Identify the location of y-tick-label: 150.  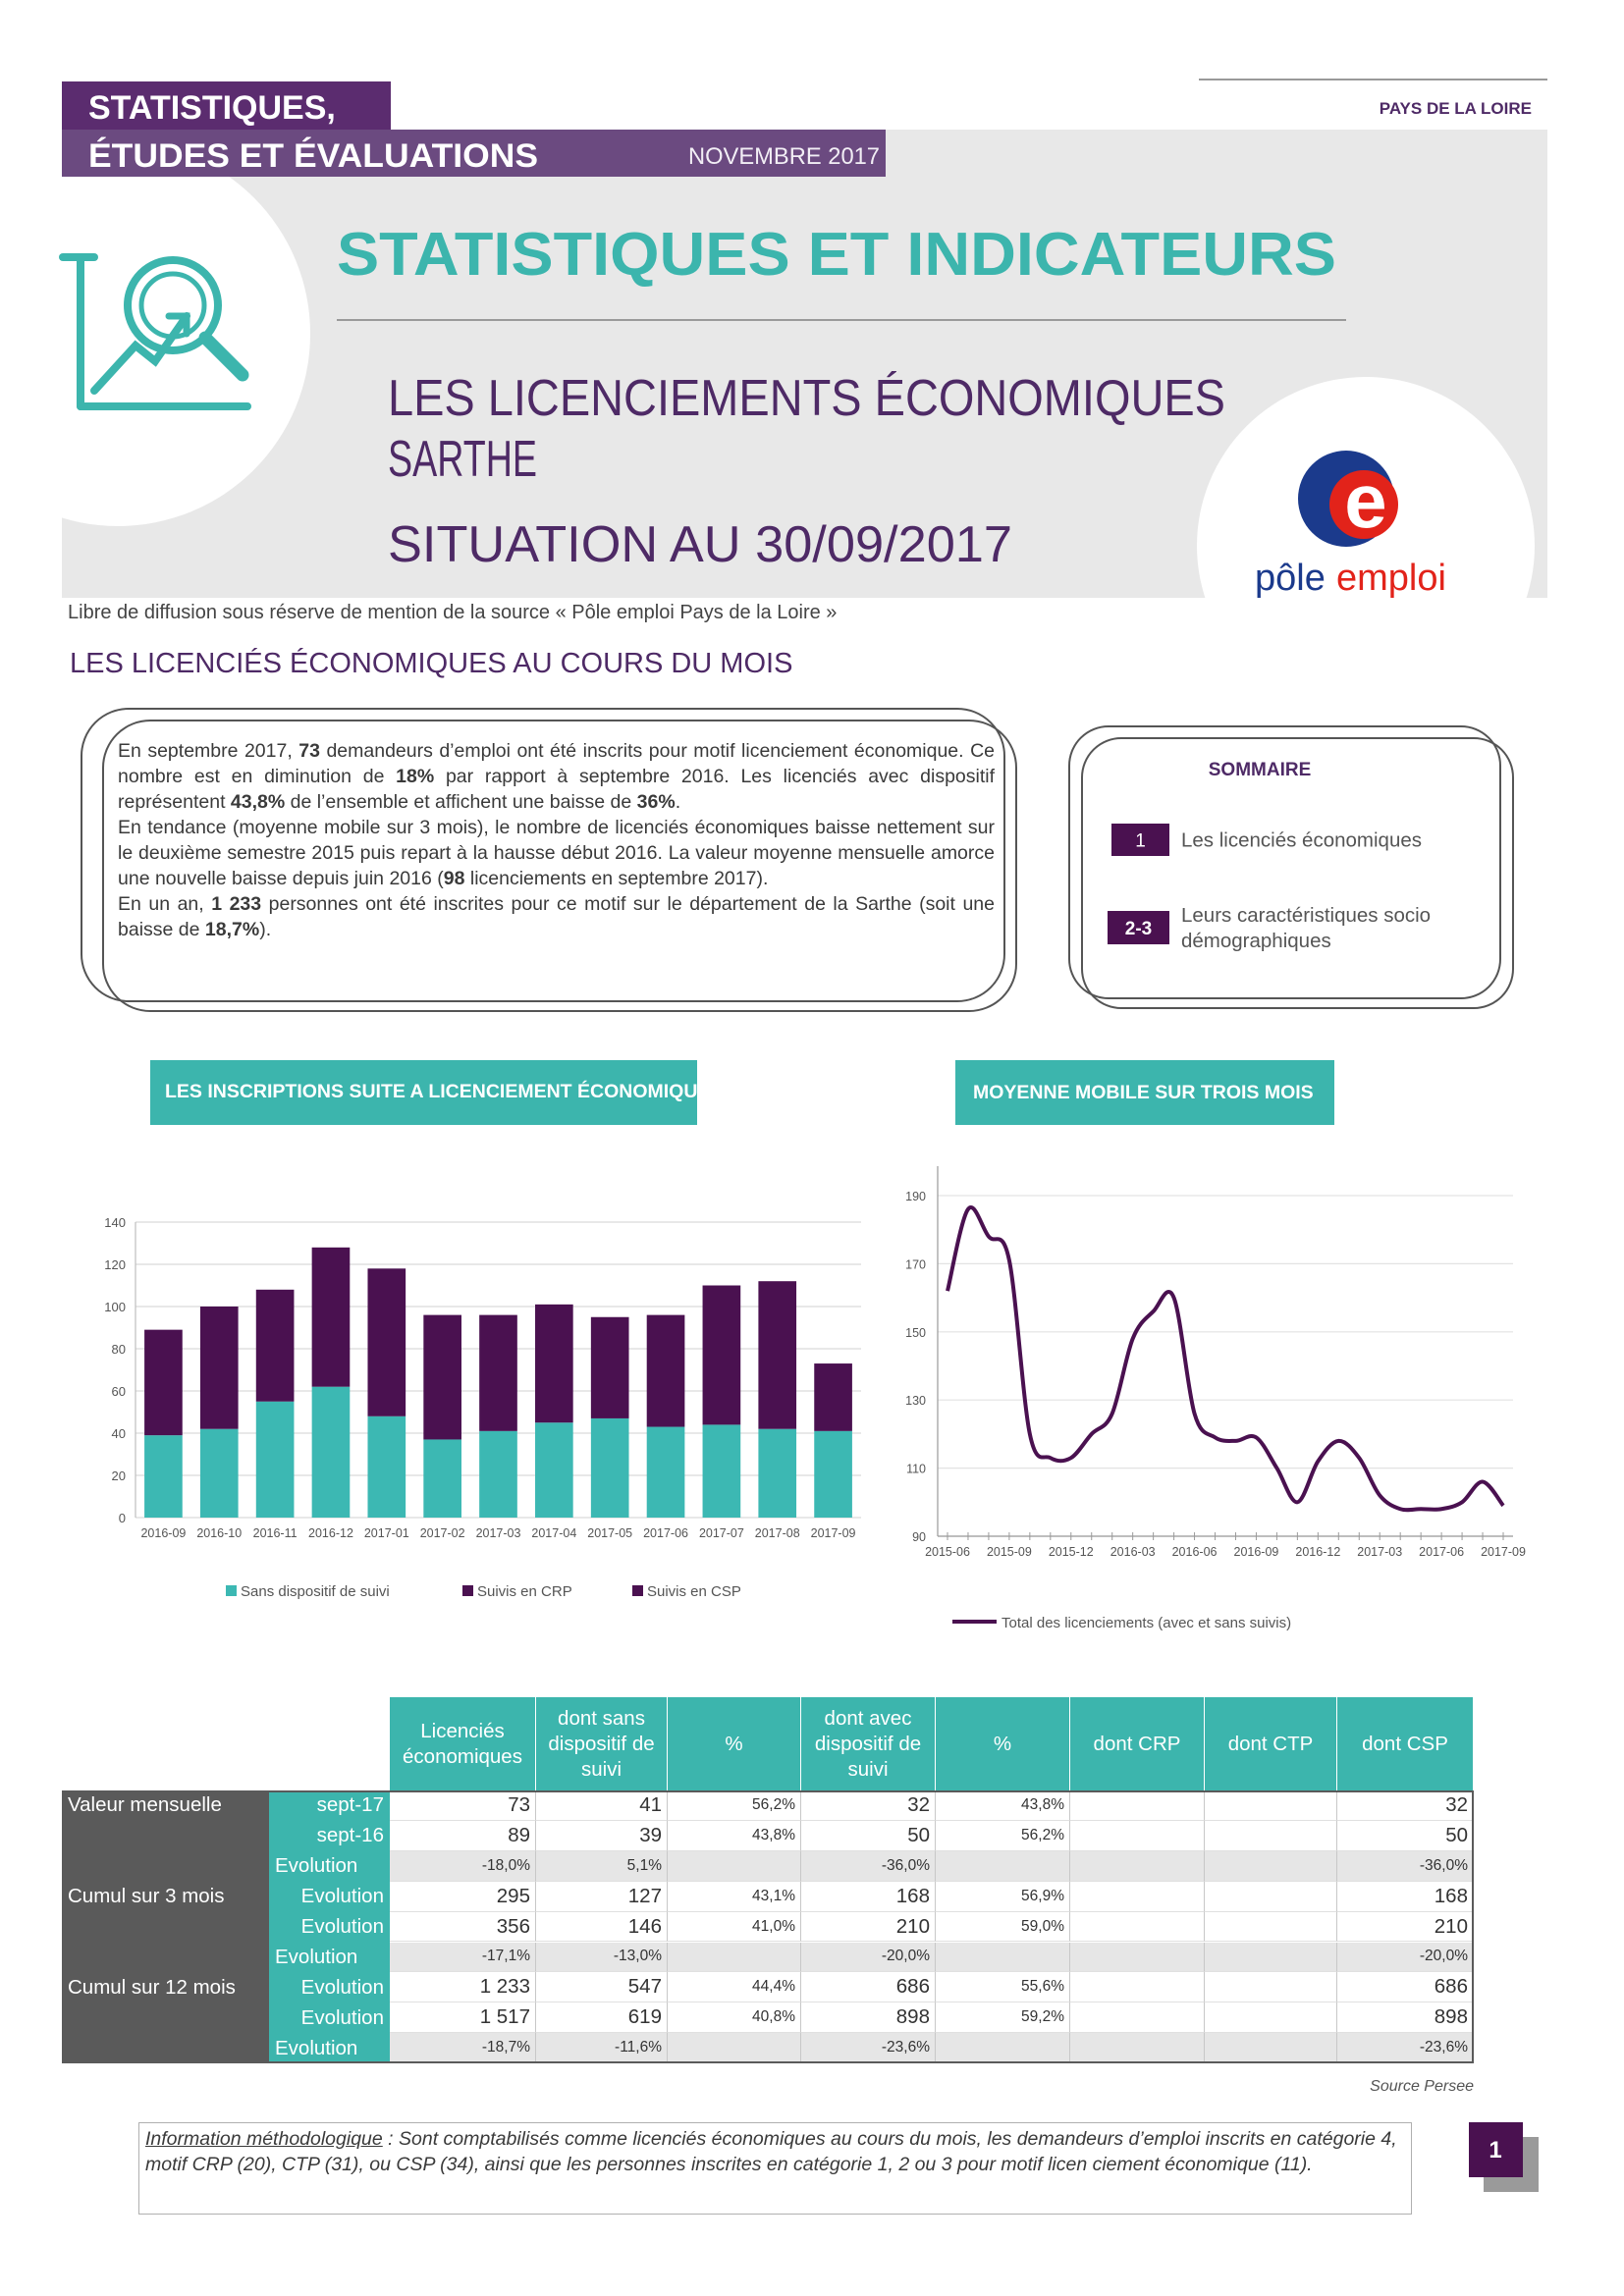
(915, 1333).